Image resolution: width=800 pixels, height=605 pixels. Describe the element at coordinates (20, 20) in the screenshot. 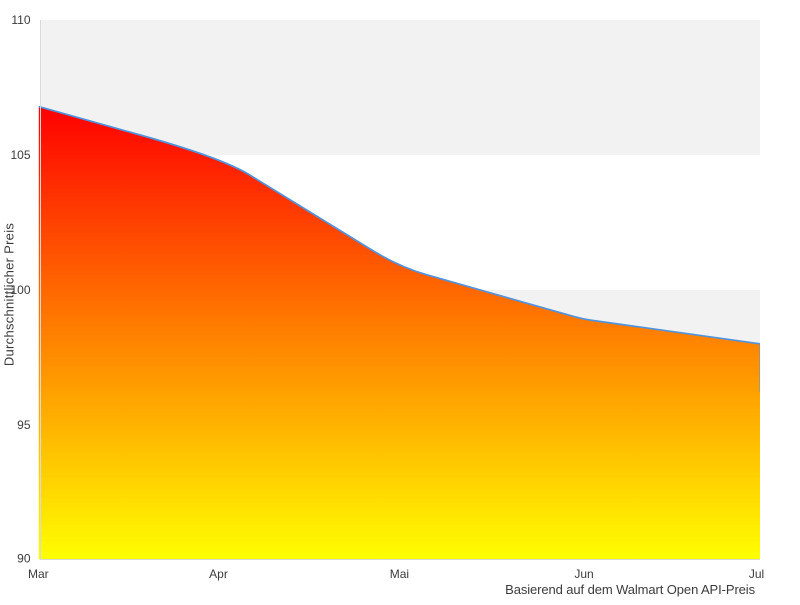

I see `svg-text: 110` at that location.